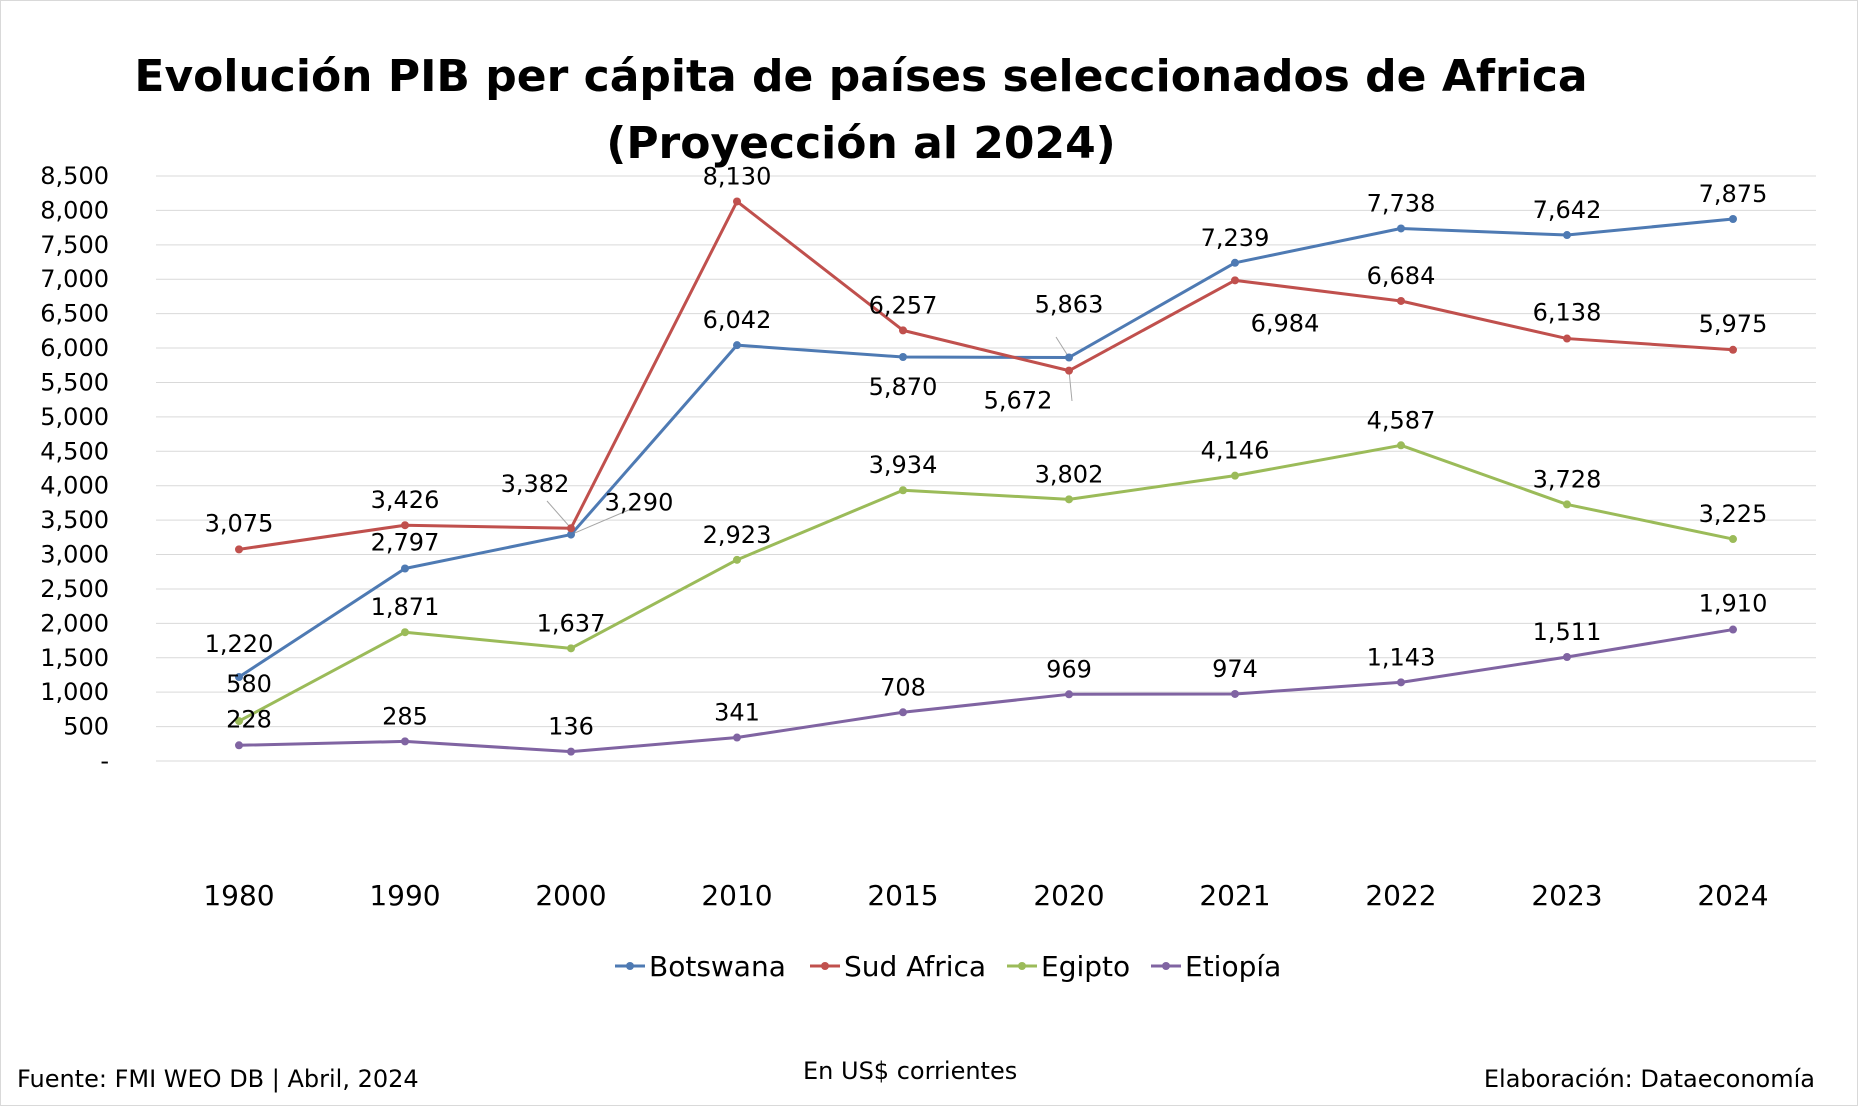  Describe the element at coordinates (74, 279) in the screenshot. I see `y-tick-label: 7,000` at that location.